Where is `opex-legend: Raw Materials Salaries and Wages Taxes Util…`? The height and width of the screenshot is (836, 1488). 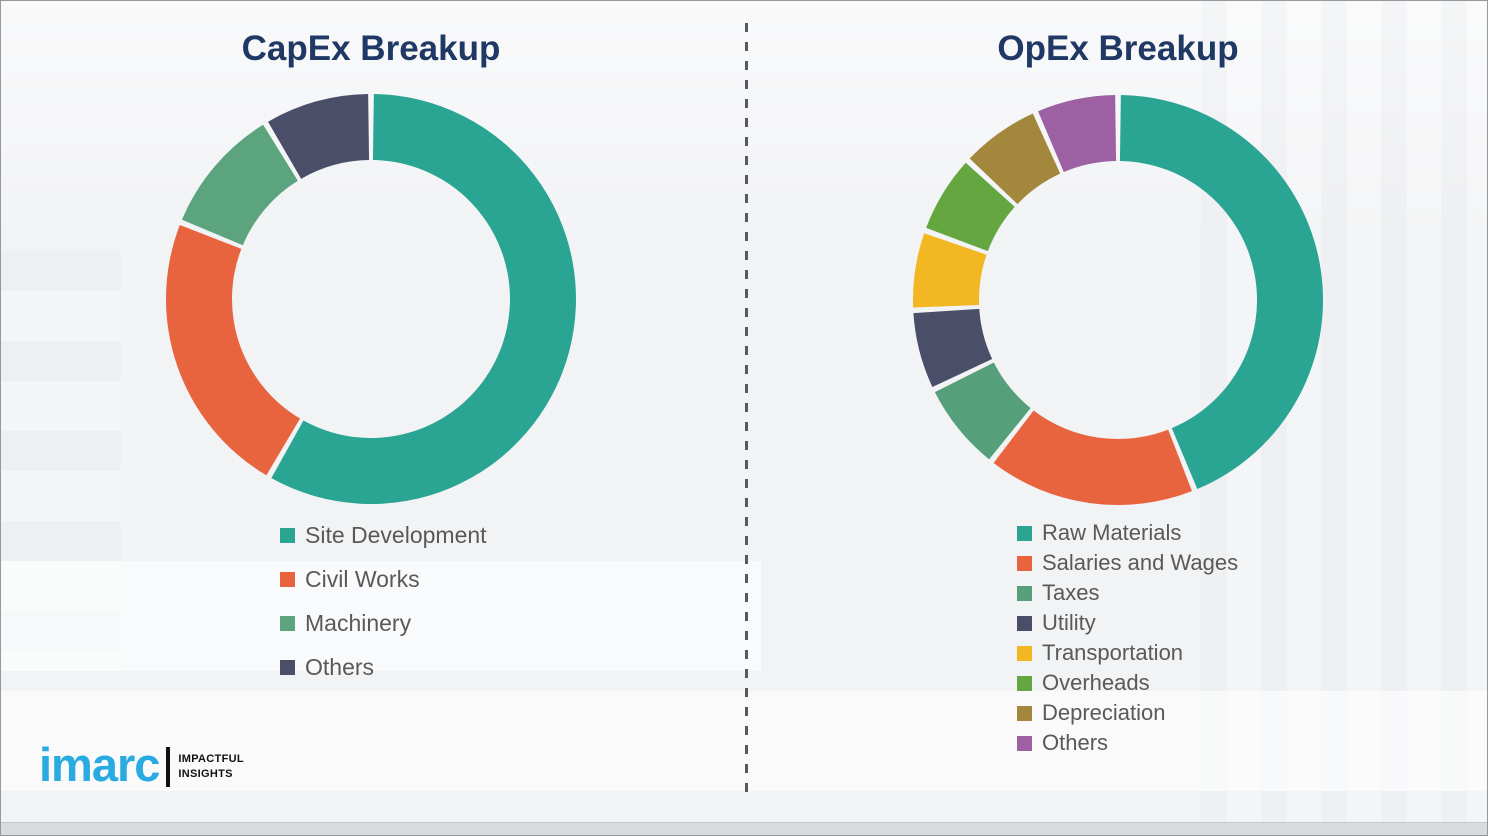
opex-legend: Raw Materials Salaries and Wages Taxes Util… is located at coordinates (1127, 638).